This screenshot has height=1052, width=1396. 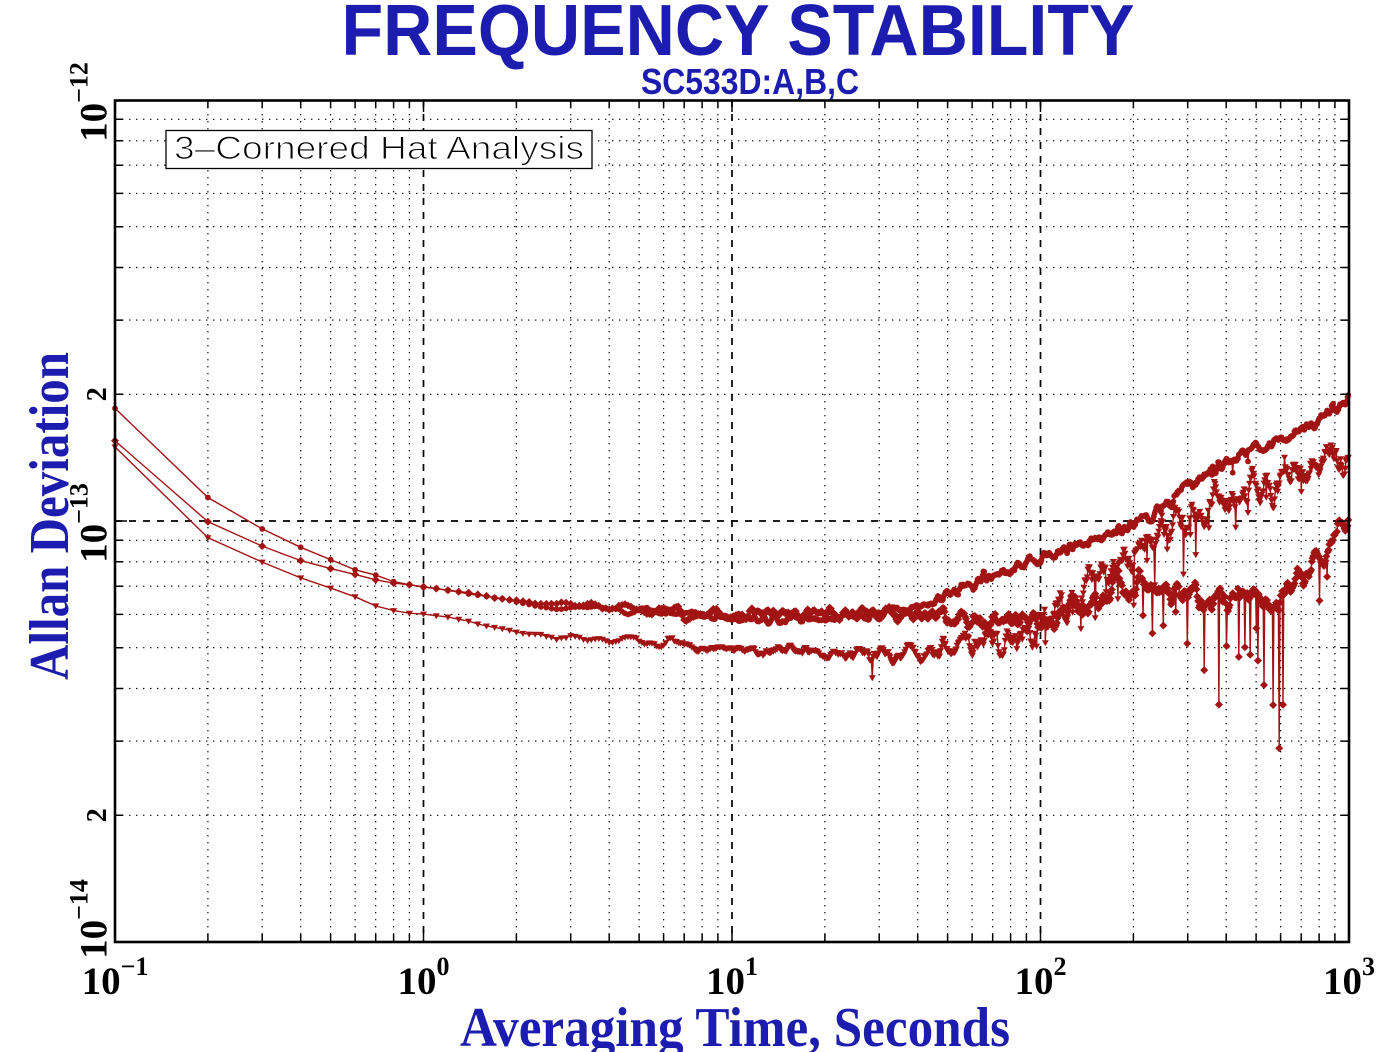 What do you see at coordinates (379, 148) in the screenshot?
I see `svg-text: 3–Cornered Hat Analysis` at bounding box center [379, 148].